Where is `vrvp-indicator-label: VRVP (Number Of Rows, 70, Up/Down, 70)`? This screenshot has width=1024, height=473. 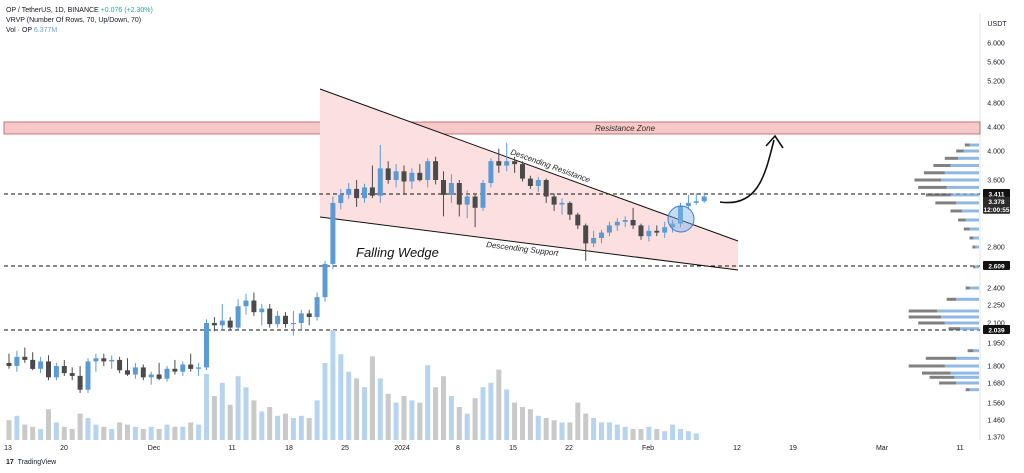 vrvp-indicator-label: VRVP (Number Of Rows, 70, Up/Down, 70) is located at coordinates (74, 20).